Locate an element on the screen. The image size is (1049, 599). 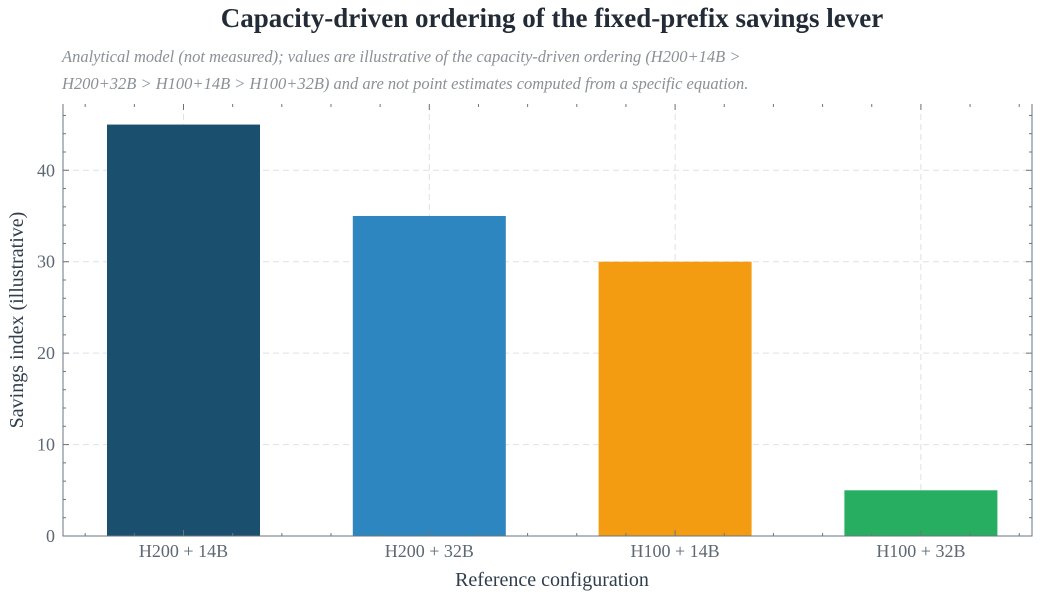
x-tick-label: H200 + 32B is located at coordinates (429, 551).